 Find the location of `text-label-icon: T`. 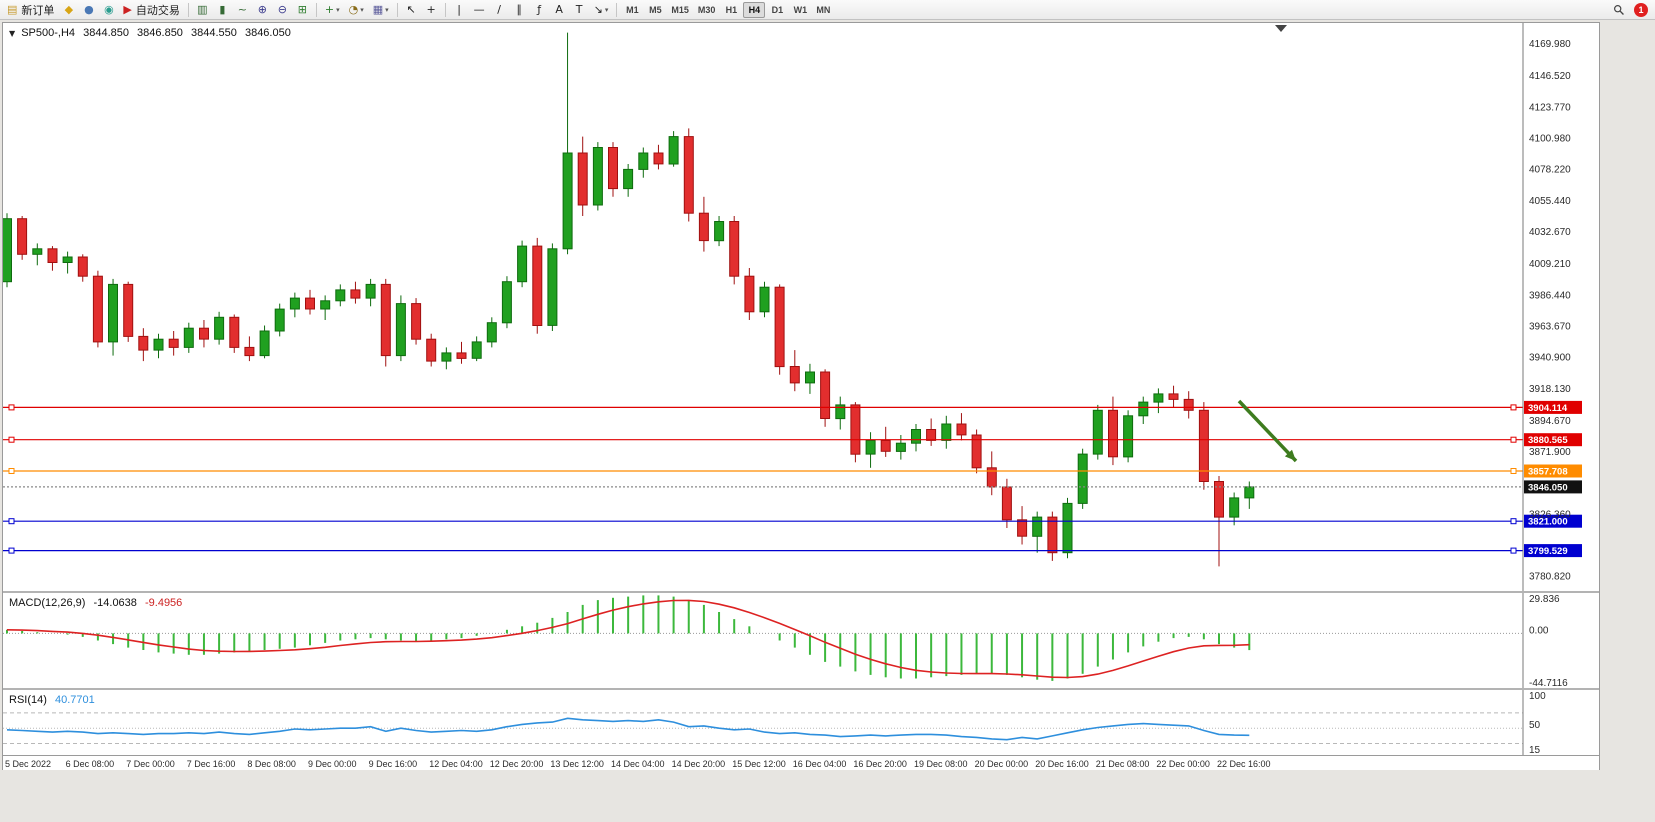

text-label-icon: T is located at coordinates (579, 9).